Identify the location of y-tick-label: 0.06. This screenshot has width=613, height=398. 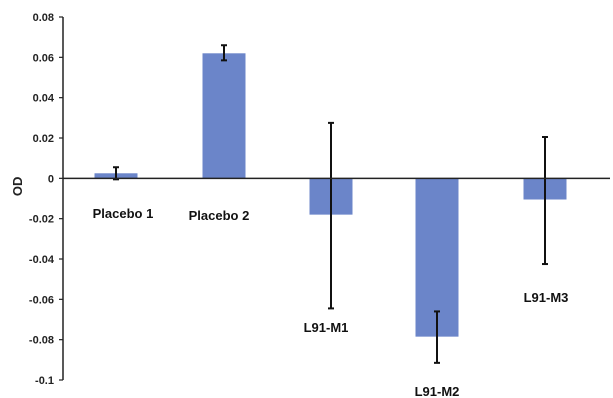
(43, 58).